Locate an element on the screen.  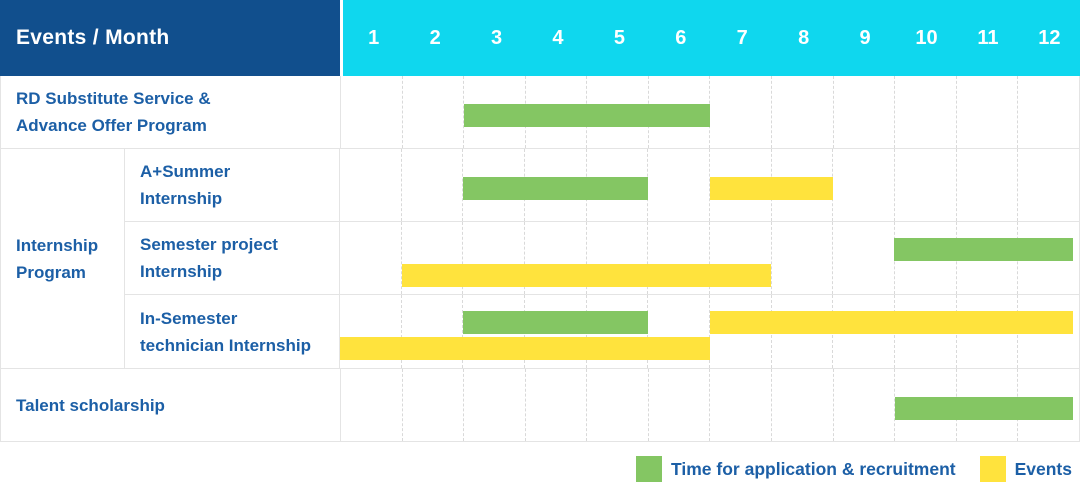
group-label-internship-program: Internship Program is located at coordinates (63, 258).